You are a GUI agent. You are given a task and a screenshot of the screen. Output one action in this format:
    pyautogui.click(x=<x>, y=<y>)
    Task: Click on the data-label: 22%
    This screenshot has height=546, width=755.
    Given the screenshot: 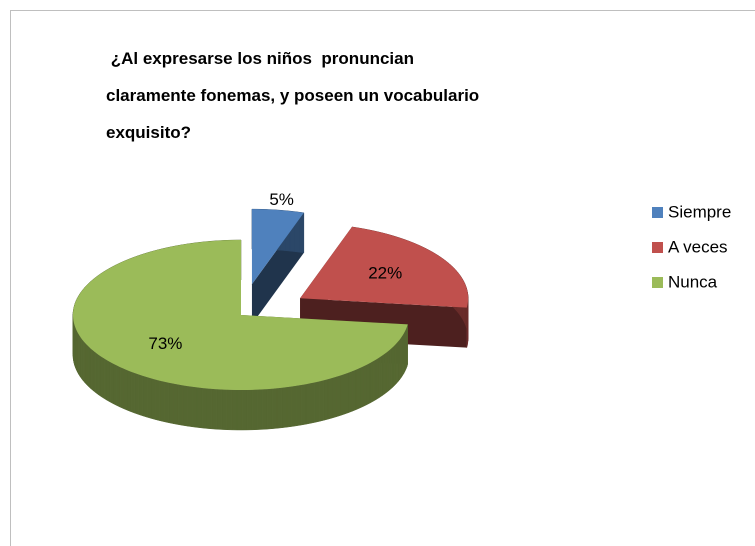 What is the action you would take?
    pyautogui.click(x=385, y=273)
    